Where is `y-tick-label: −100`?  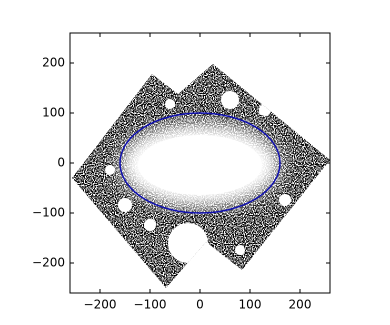
y-tick-label: −100 is located at coordinates (48, 213).